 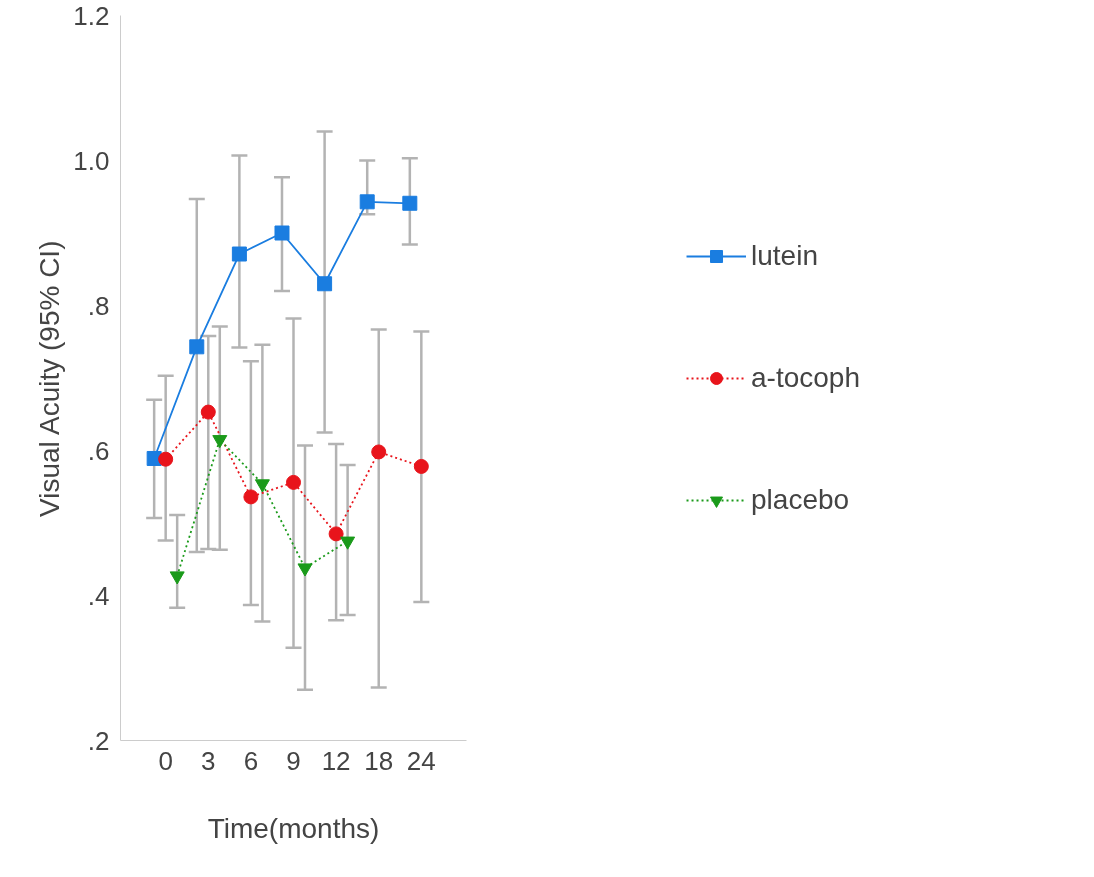 What do you see at coordinates (98, 740) in the screenshot?
I see `y-tick-label: .2` at bounding box center [98, 740].